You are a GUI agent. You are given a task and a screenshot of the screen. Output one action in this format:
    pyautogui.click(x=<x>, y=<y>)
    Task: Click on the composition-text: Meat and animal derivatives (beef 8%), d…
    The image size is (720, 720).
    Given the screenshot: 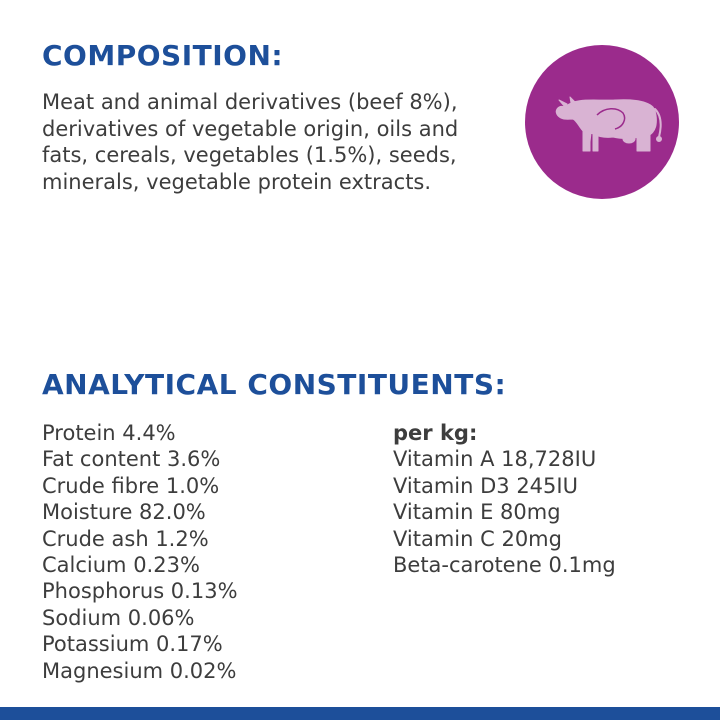 What is the action you would take?
    pyautogui.click(x=250, y=142)
    